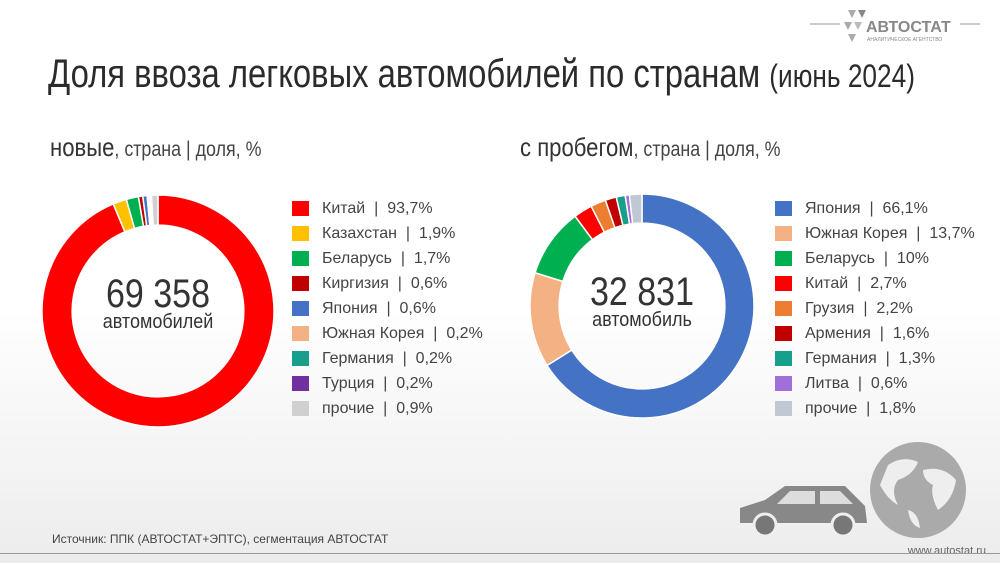 This screenshot has height=563, width=1000. I want to click on legend-item: Германия | 1,3%, so click(875, 358).